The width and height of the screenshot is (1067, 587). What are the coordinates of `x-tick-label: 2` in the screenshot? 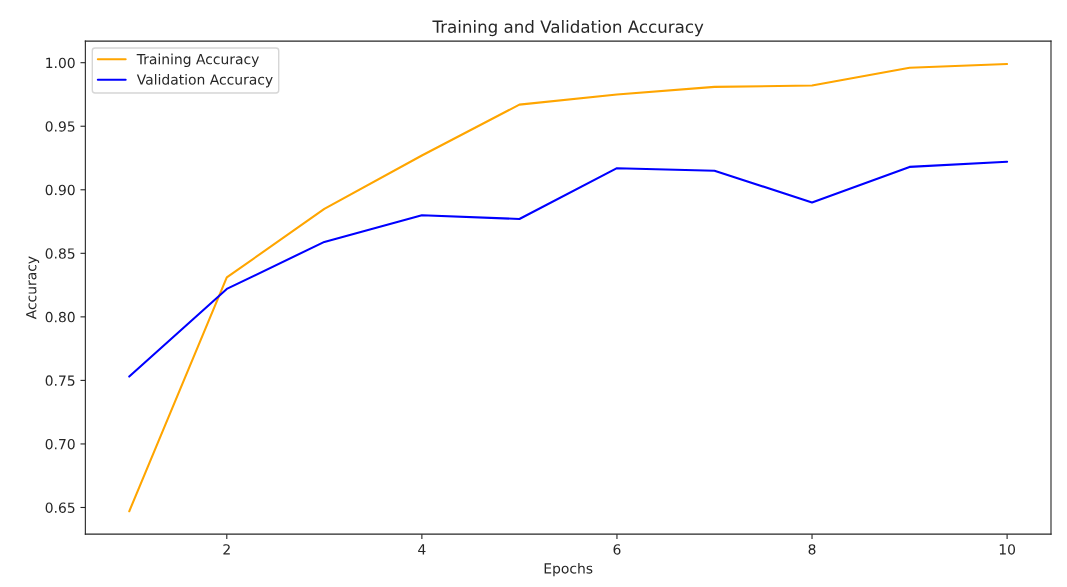 It's located at (226, 549).